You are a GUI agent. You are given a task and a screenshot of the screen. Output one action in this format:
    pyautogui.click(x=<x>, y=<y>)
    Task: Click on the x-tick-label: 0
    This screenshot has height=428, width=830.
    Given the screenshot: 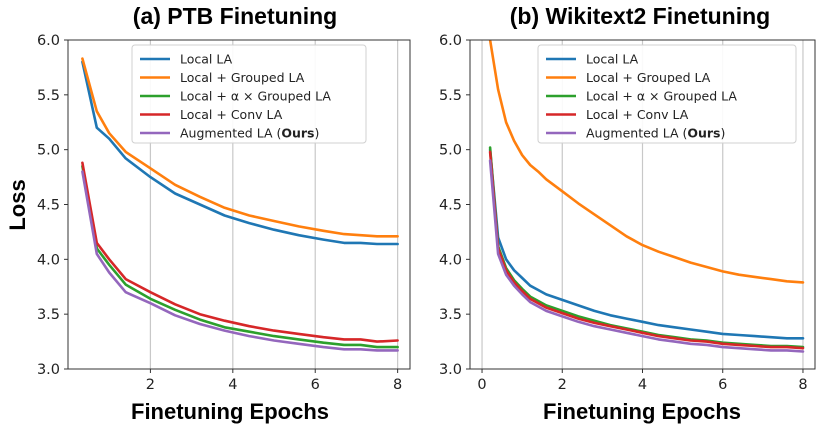 What is the action you would take?
    pyautogui.click(x=481, y=385)
    